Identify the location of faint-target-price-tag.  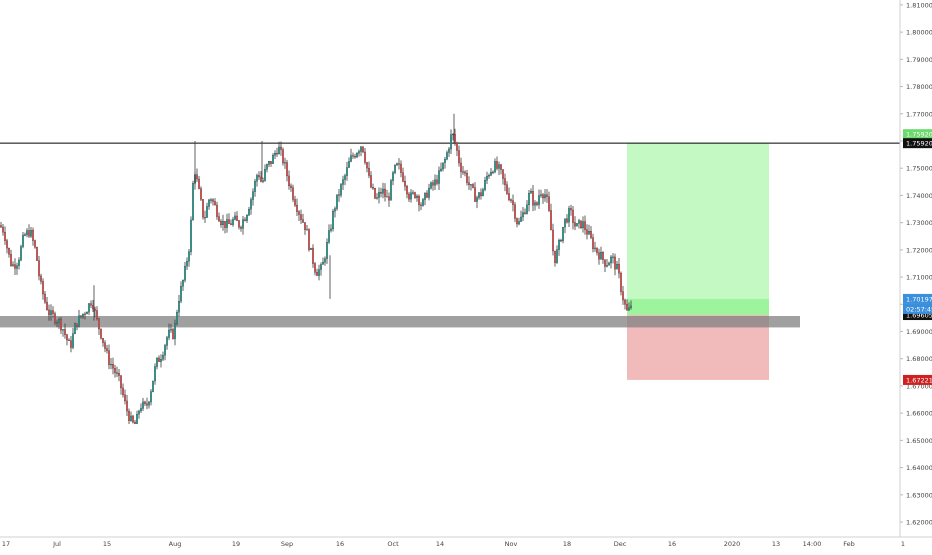
(917, 134).